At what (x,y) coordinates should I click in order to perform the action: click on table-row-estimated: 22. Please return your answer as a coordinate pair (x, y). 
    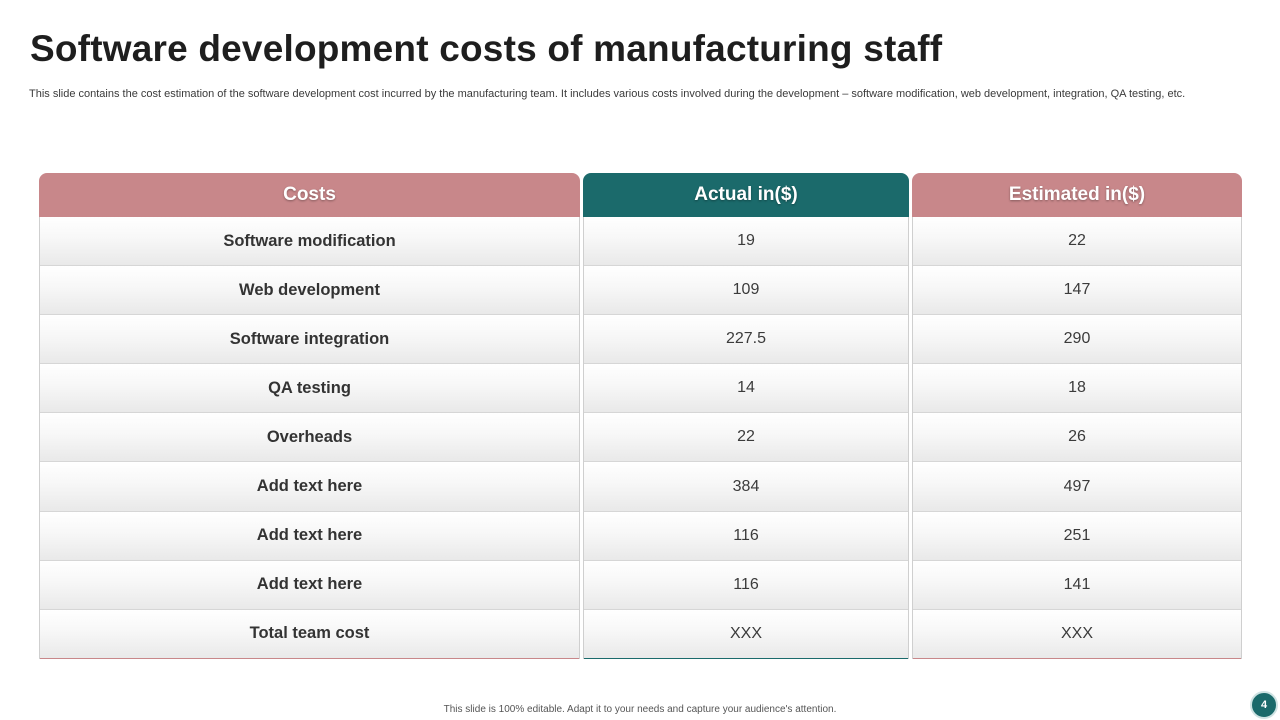
    Looking at the image, I should click on (1077, 242).